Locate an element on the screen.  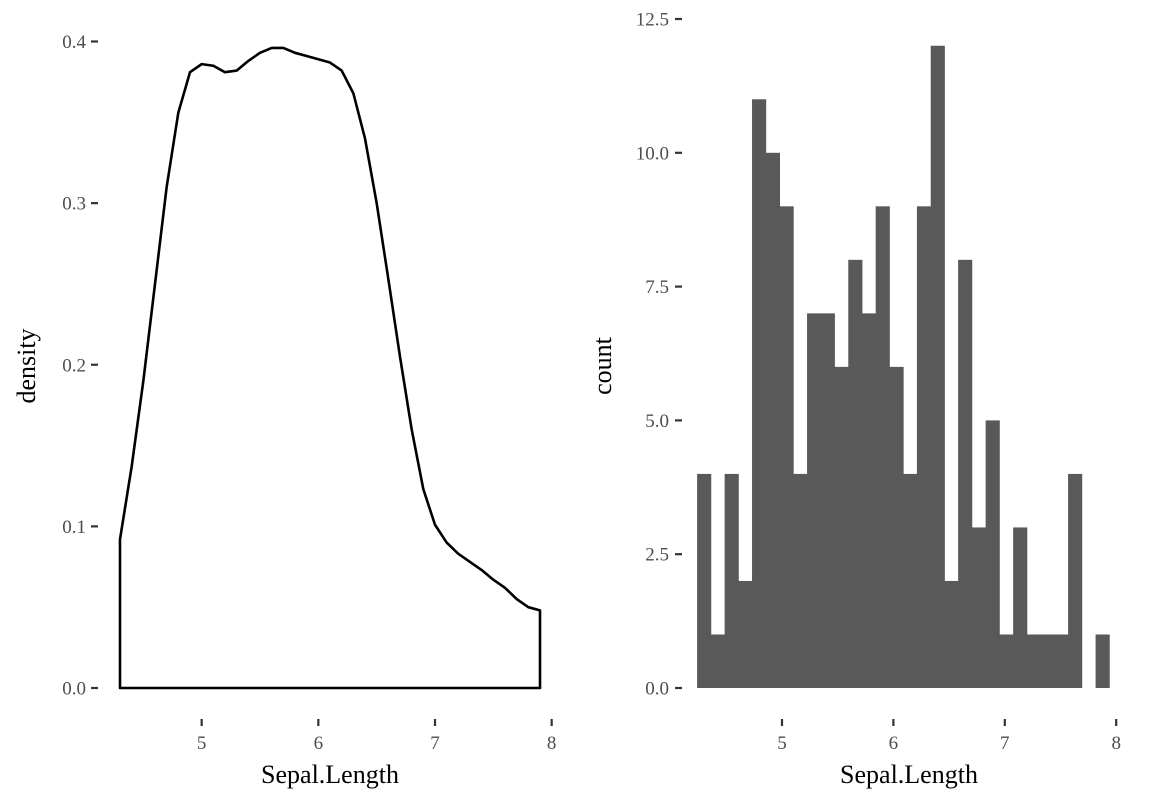
y-tick-label: 5.0 is located at coordinates (657, 421).